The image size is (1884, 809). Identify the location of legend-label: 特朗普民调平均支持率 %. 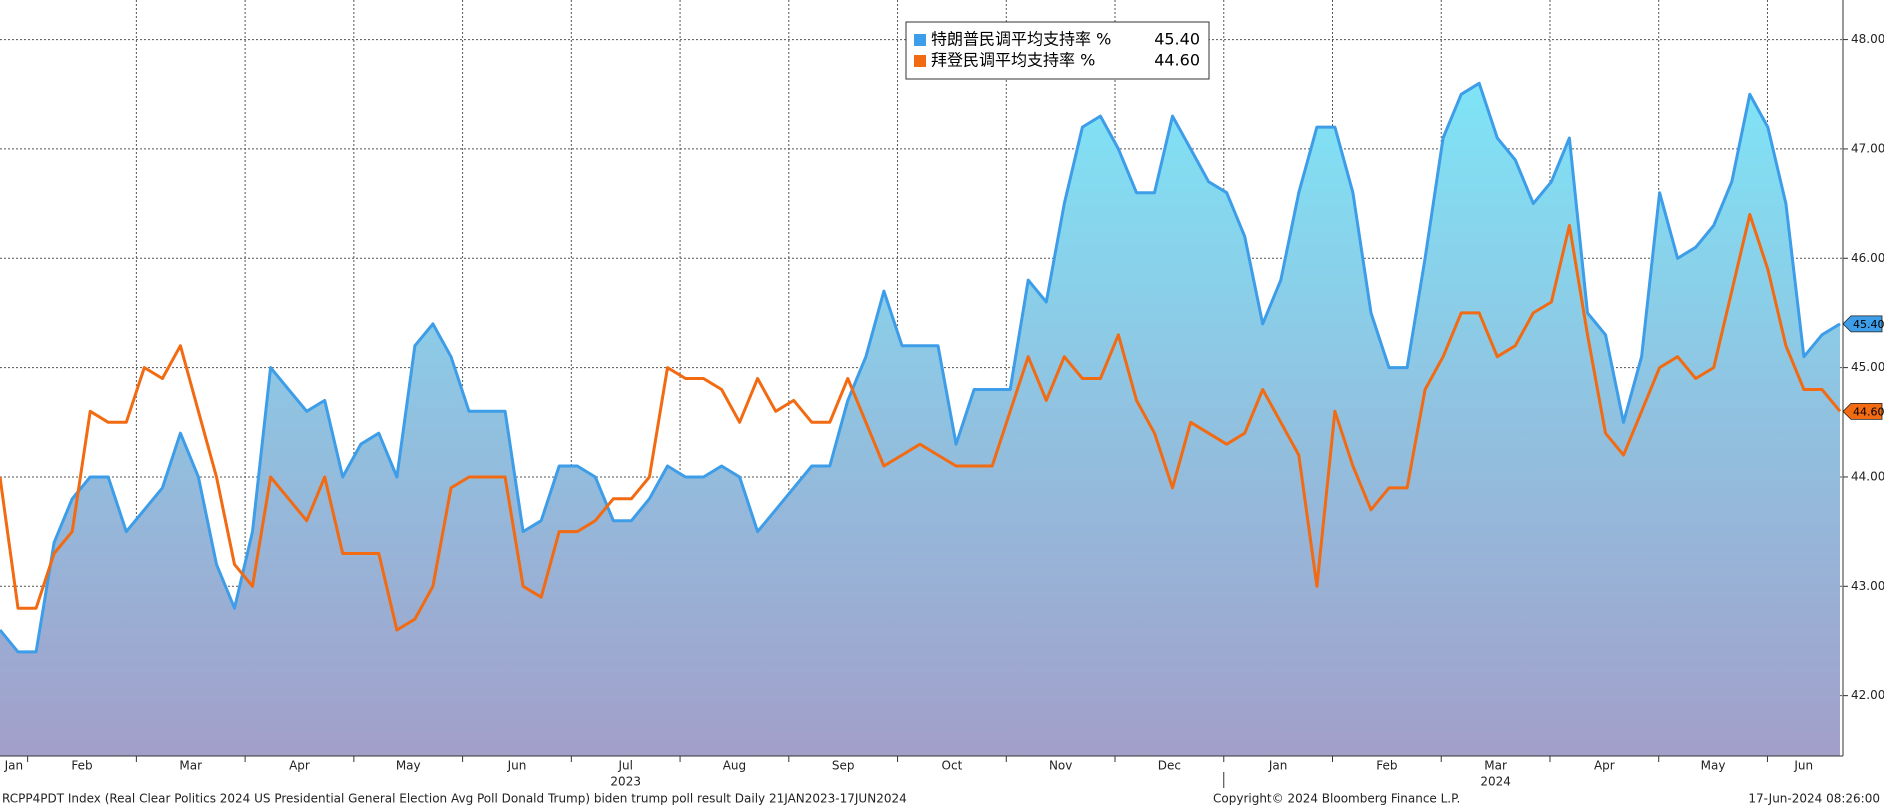
(1021, 39).